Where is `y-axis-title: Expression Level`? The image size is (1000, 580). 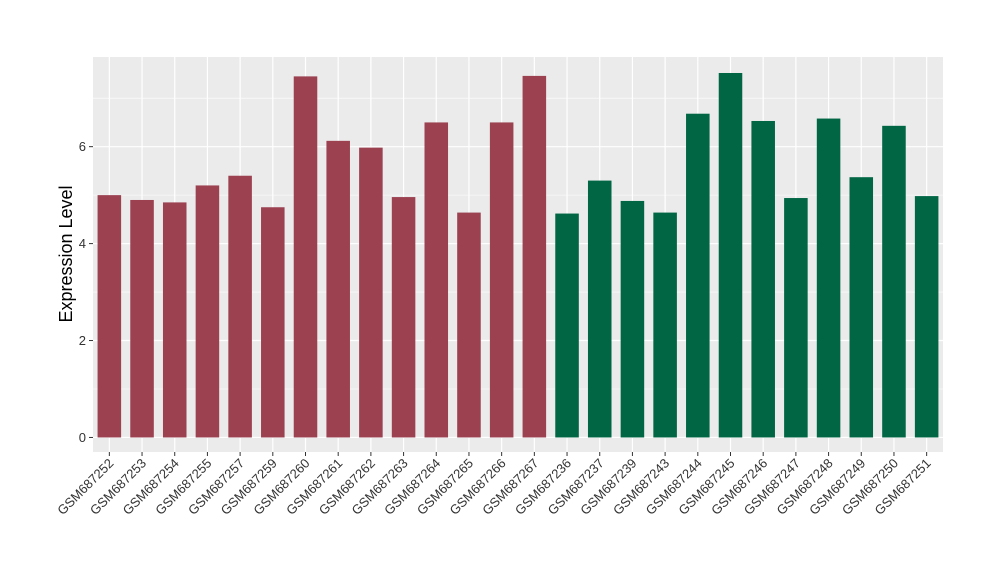 y-axis-title: Expression Level is located at coordinates (66, 253).